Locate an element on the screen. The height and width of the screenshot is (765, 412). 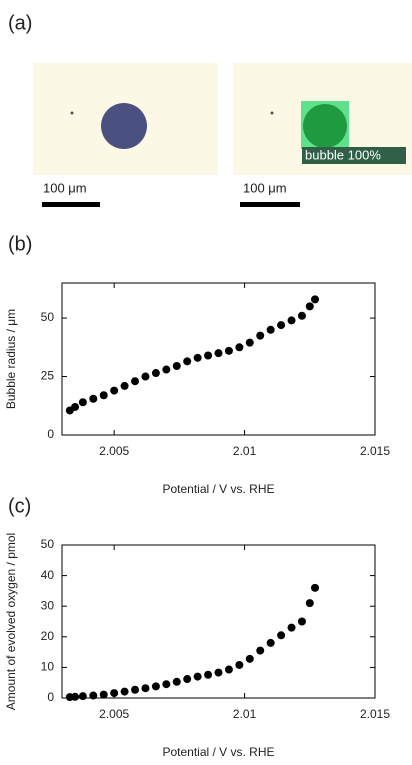
y-tick-label: 20 is located at coordinates (48, 636).